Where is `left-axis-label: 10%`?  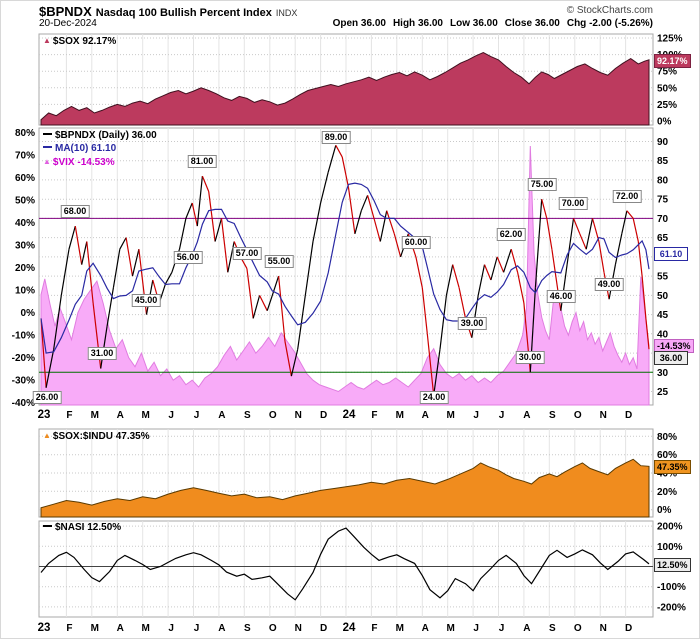 left-axis-label: 10% is located at coordinates (25, 291).